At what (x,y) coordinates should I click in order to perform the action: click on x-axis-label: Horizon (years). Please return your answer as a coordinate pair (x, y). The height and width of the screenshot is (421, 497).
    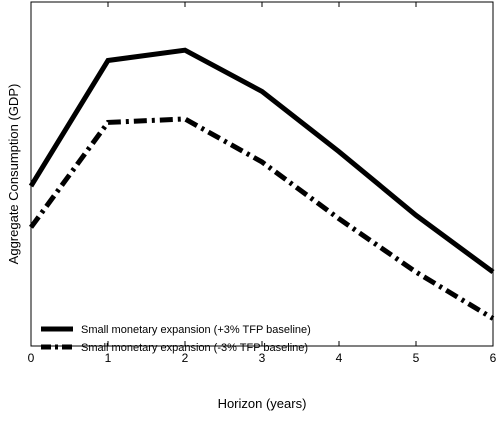
    Looking at the image, I should click on (262, 403).